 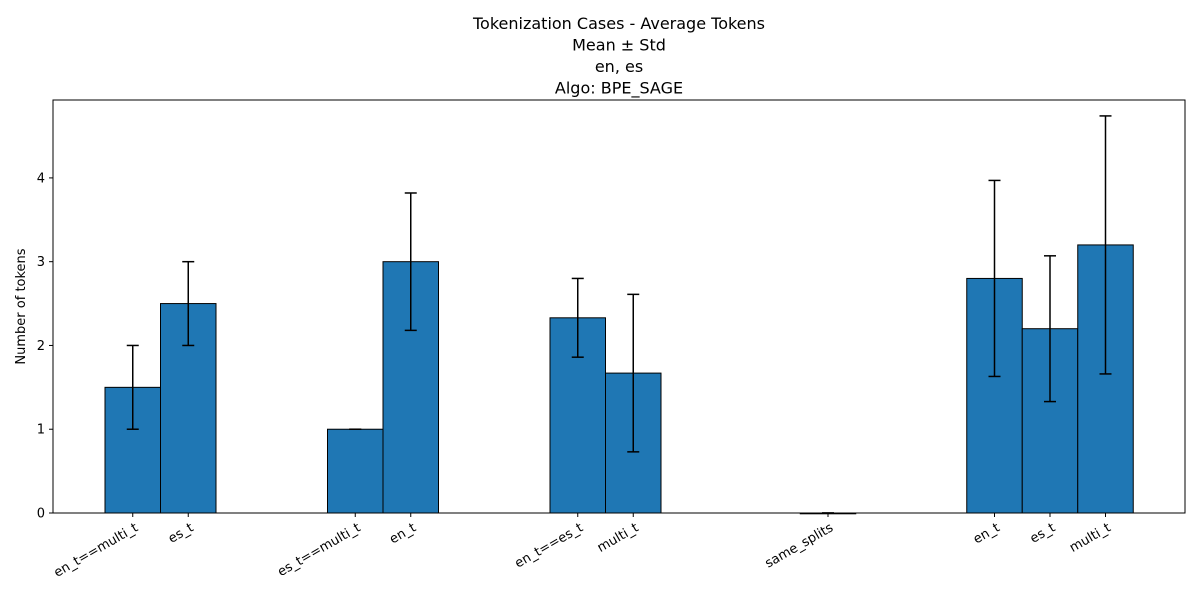 I want to click on y-tick-label: 4, so click(x=41, y=178).